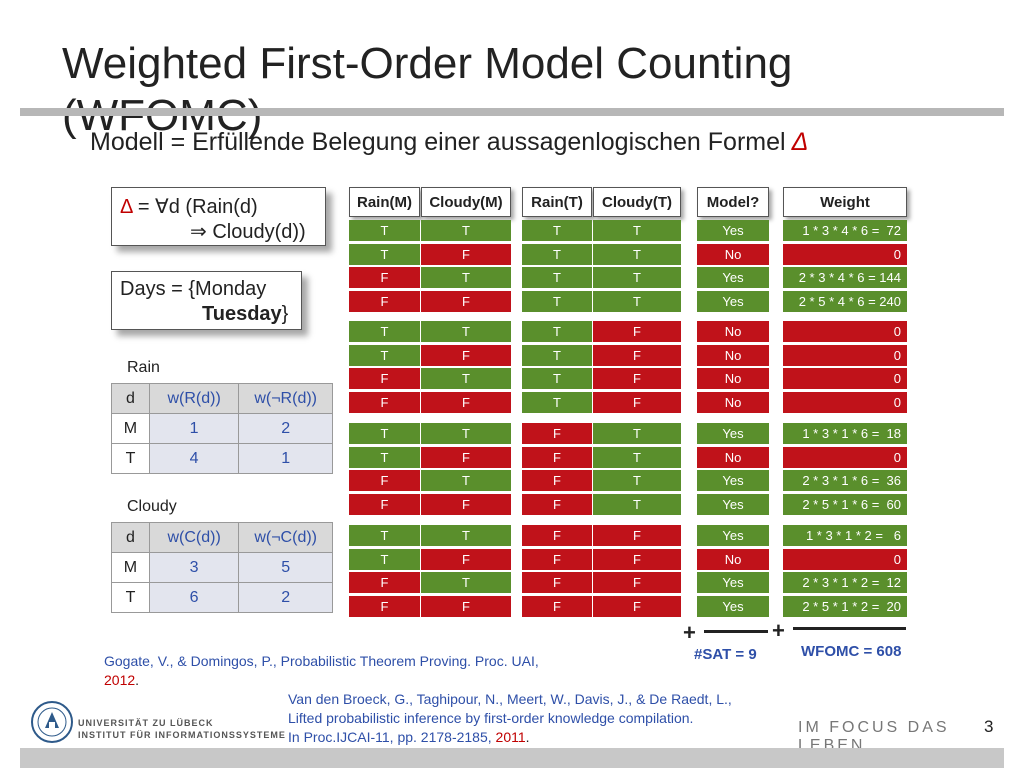 The height and width of the screenshot is (768, 1024). I want to click on header-model: Model?, so click(733, 202).